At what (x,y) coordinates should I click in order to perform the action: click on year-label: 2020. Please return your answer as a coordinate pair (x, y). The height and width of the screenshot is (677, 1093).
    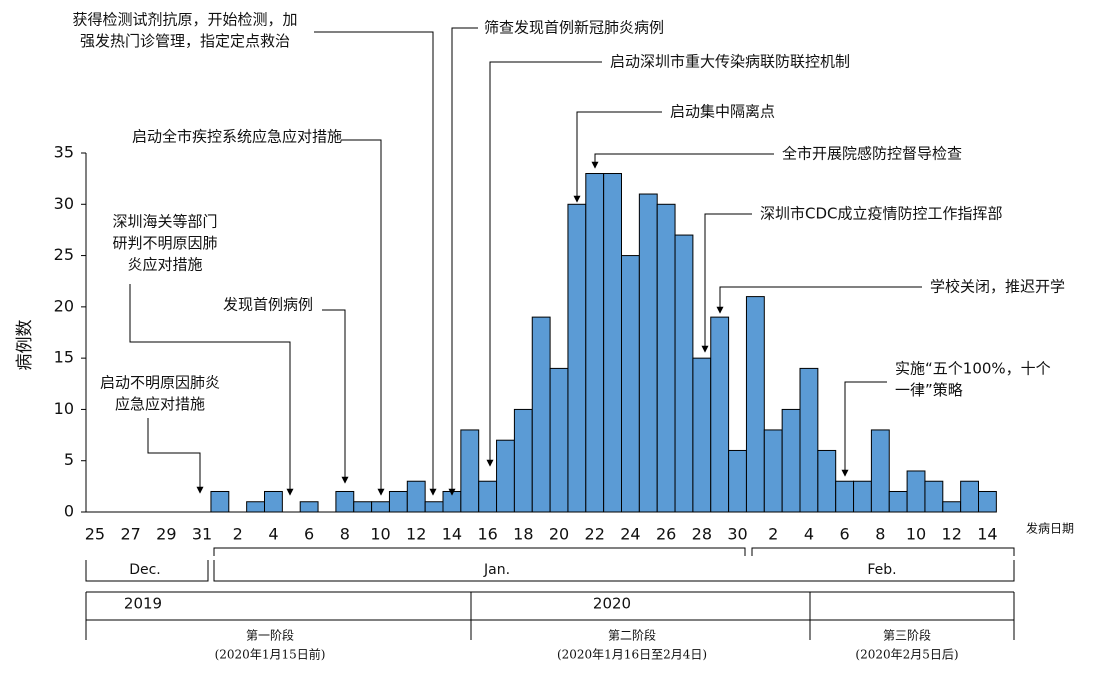
    Looking at the image, I should click on (612, 604).